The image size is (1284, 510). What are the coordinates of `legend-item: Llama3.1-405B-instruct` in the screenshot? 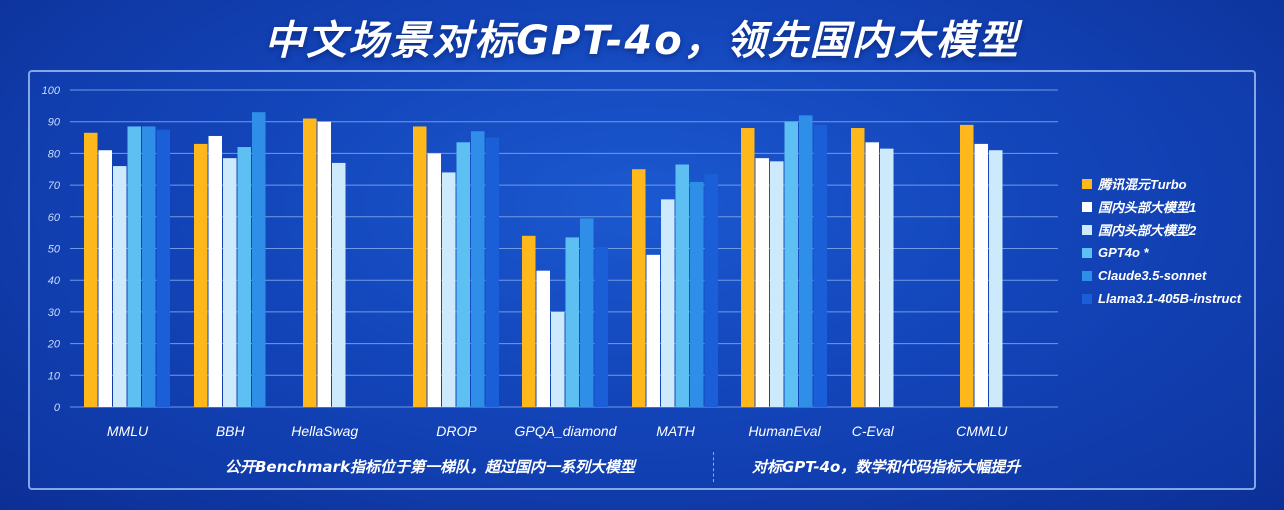 It's located at (1161, 298).